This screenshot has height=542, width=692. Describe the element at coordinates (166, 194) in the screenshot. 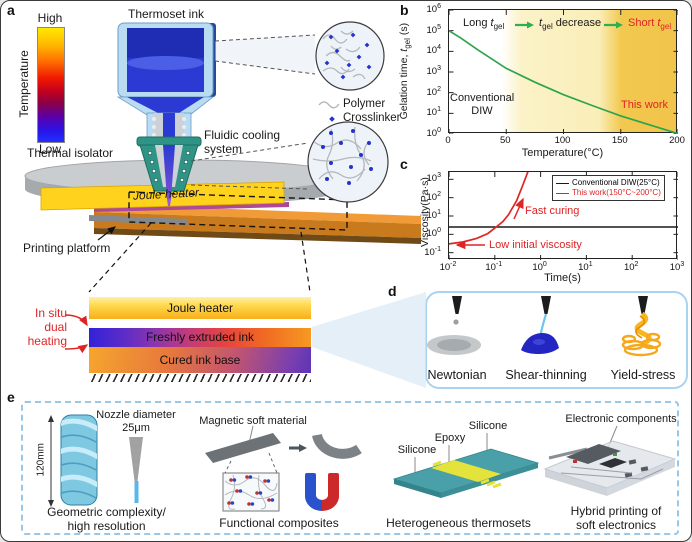

I see `joule-heater-label: Joule heater` at that location.